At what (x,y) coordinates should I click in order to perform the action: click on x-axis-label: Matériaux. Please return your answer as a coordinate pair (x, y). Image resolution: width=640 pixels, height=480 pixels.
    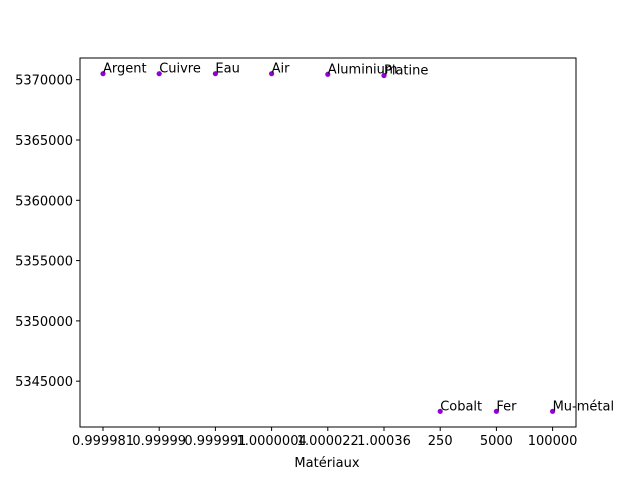
    Looking at the image, I should click on (326, 463).